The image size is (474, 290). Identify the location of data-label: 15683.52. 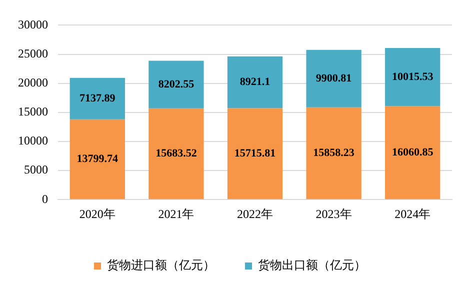
(177, 154).